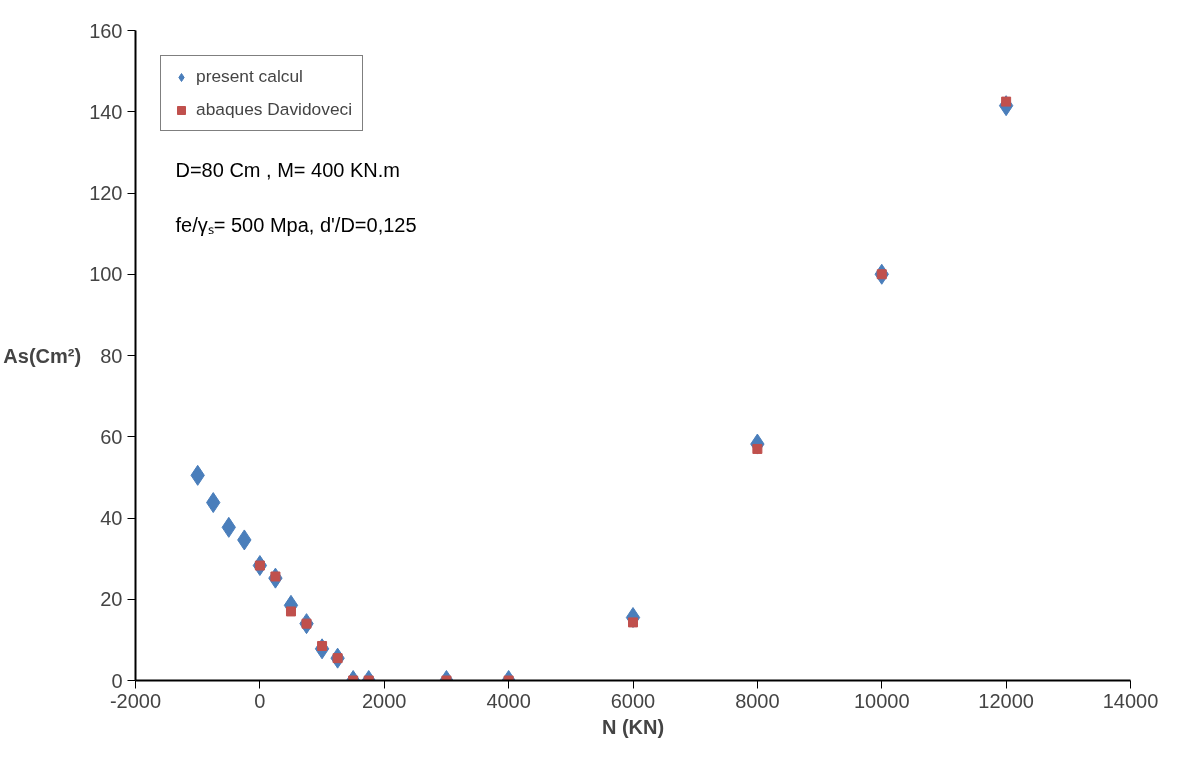 The image size is (1201, 760). What do you see at coordinates (111, 599) in the screenshot?
I see `y-tick-label: 20` at bounding box center [111, 599].